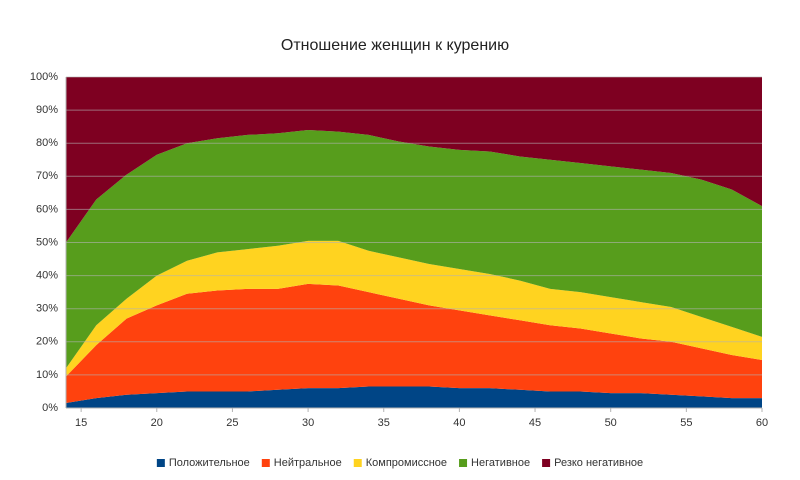  I want to click on x-tick-label: 55, so click(686, 423).